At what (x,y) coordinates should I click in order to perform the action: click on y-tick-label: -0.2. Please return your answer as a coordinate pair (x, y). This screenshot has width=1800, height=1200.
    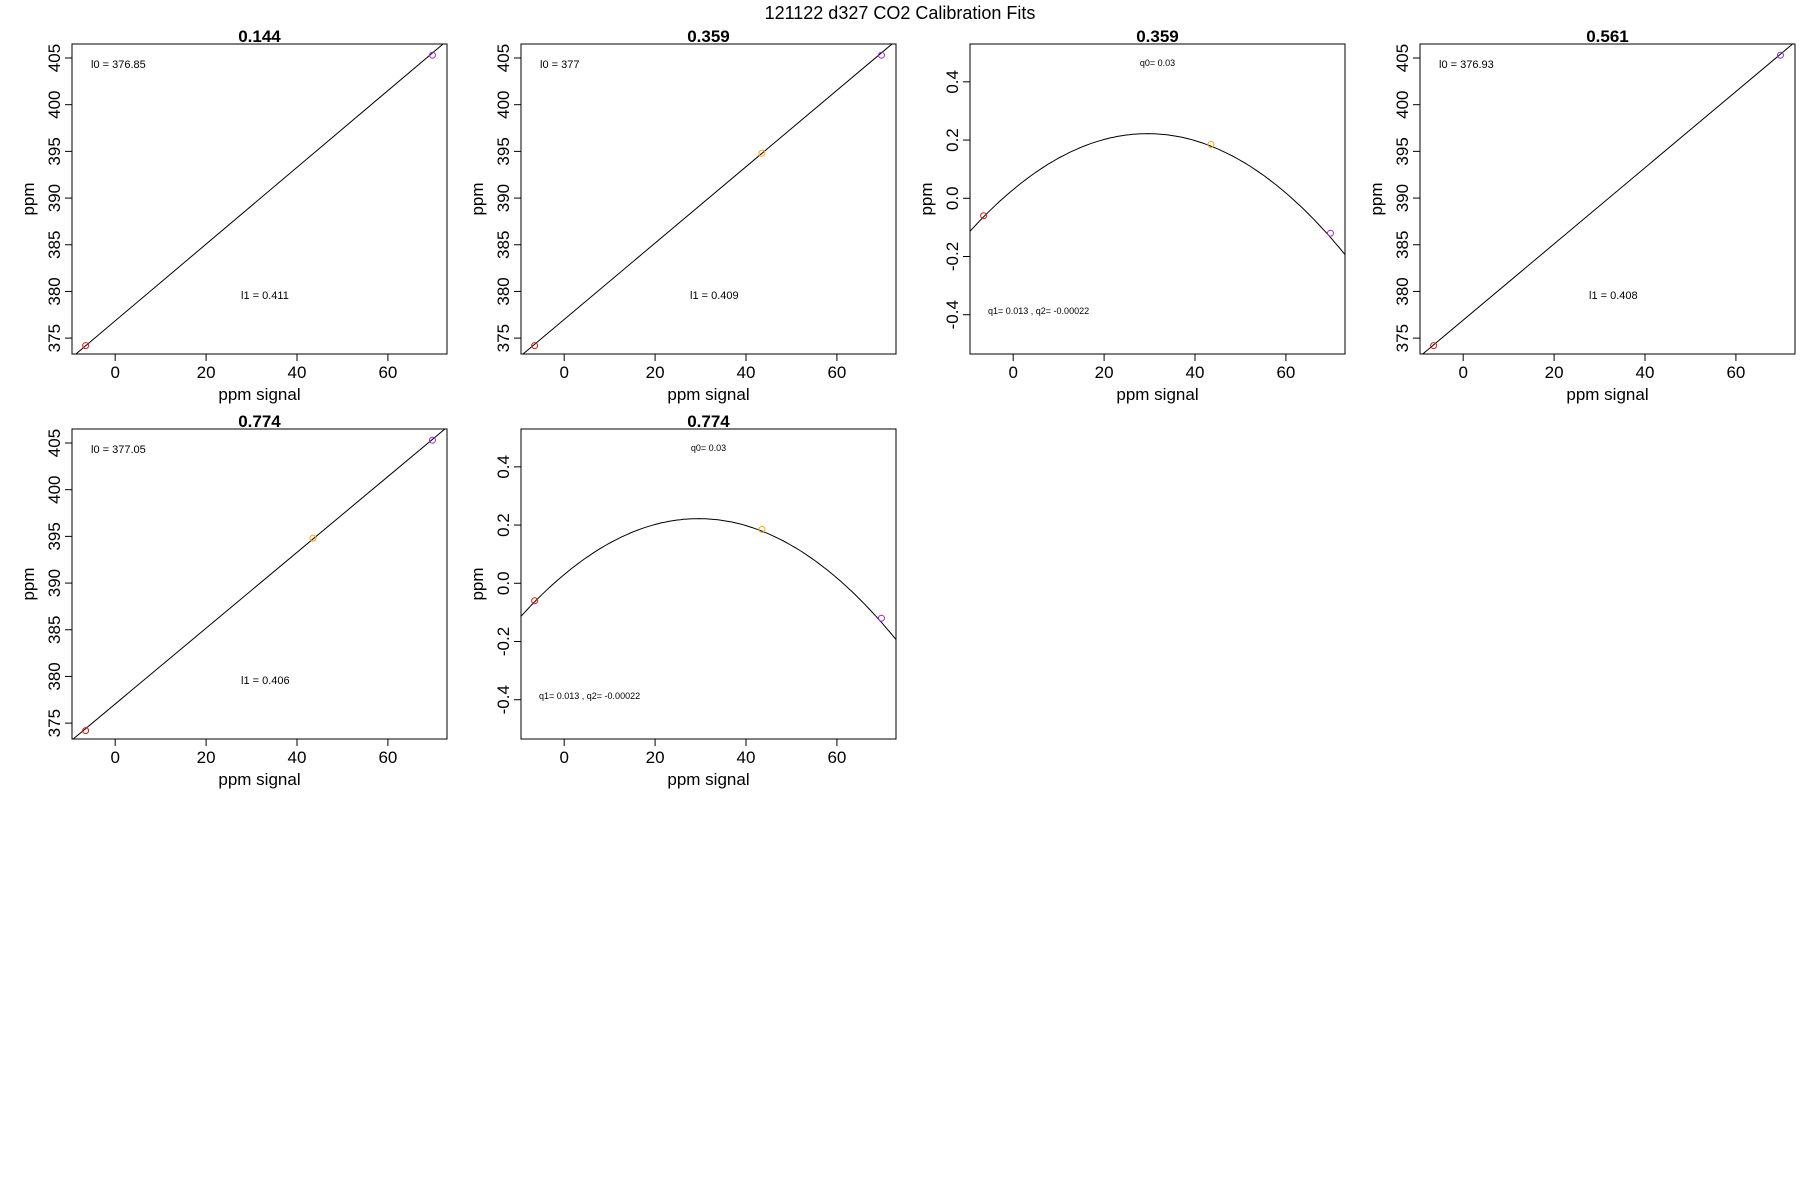
    Looking at the image, I should click on (503, 641).